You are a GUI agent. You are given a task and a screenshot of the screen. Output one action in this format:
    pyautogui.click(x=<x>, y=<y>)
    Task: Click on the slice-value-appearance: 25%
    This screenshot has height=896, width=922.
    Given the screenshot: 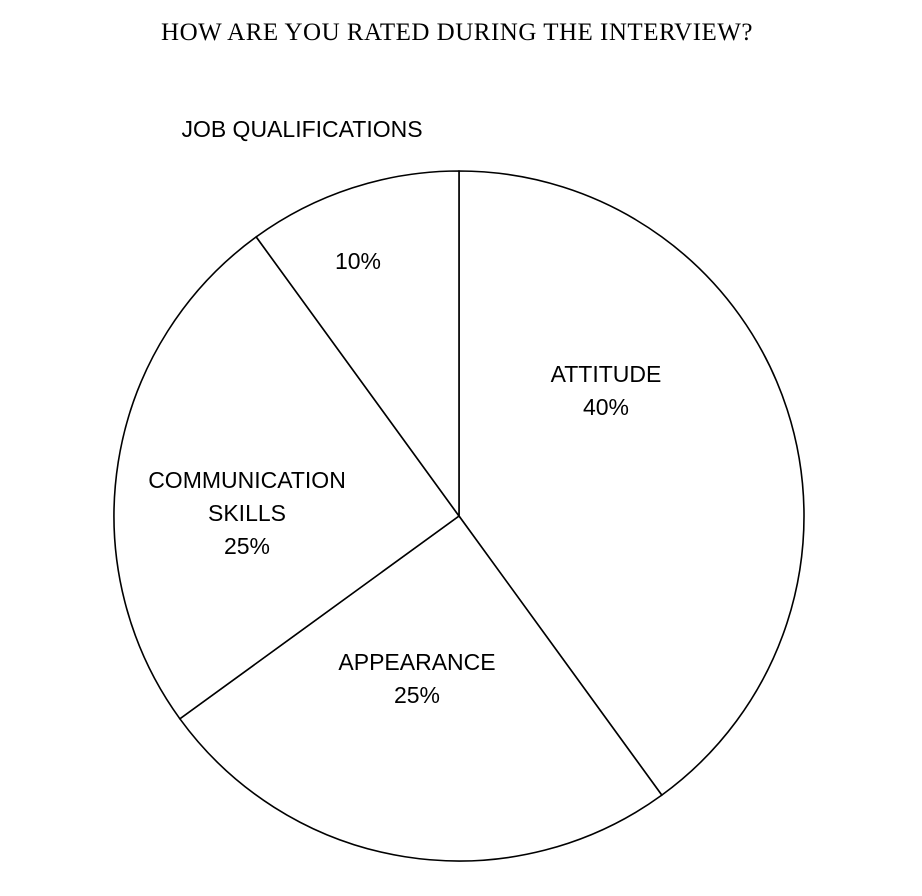 What is the action you would take?
    pyautogui.click(x=417, y=695)
    